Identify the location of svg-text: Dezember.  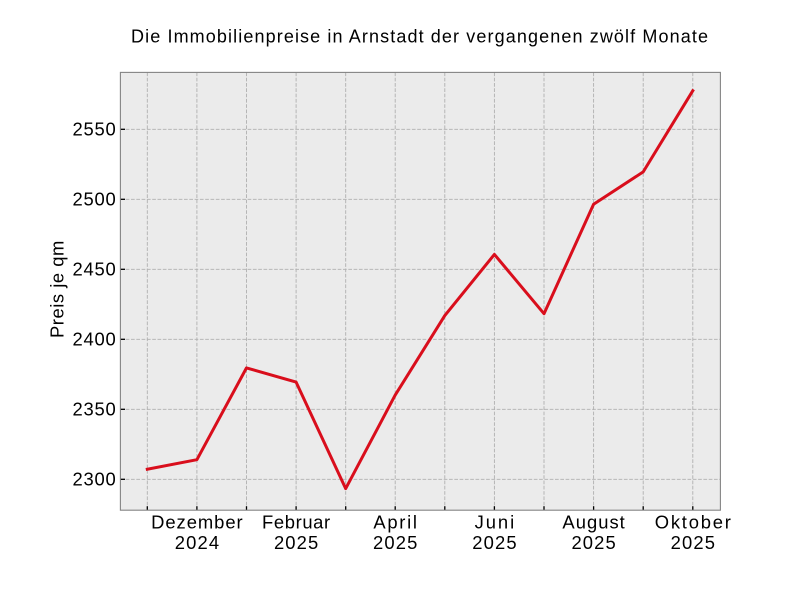
(197, 522).